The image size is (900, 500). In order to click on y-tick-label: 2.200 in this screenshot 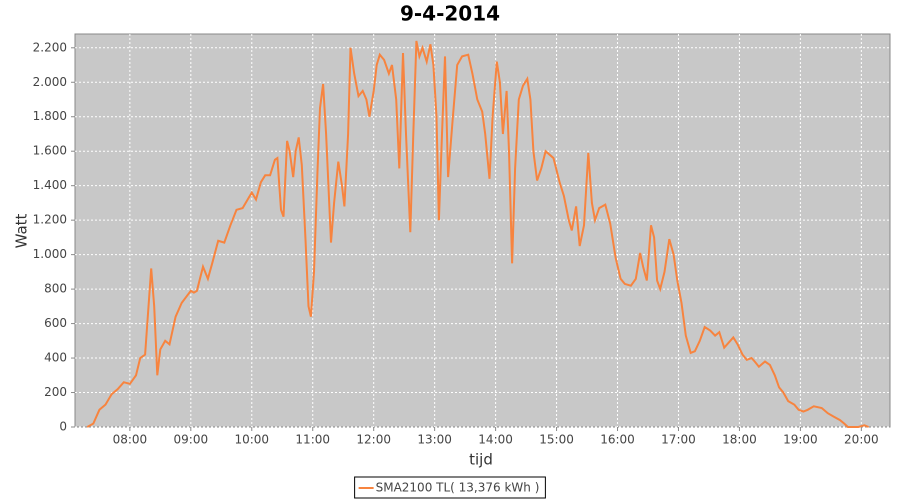, I will do `click(50, 47)`.